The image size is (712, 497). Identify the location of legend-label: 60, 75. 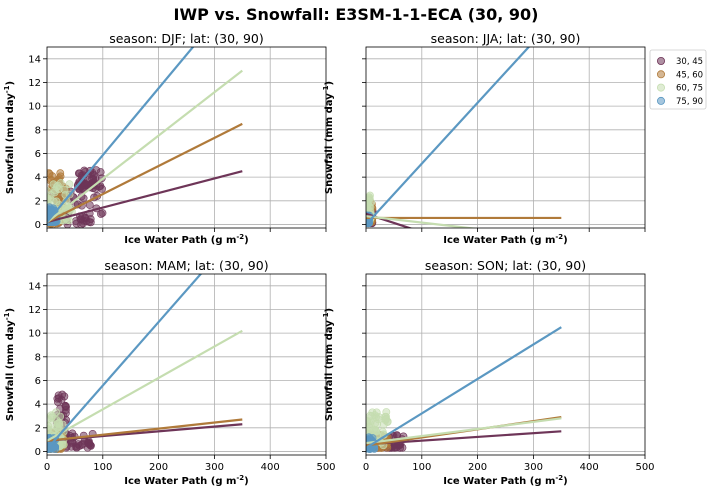
(689, 89).